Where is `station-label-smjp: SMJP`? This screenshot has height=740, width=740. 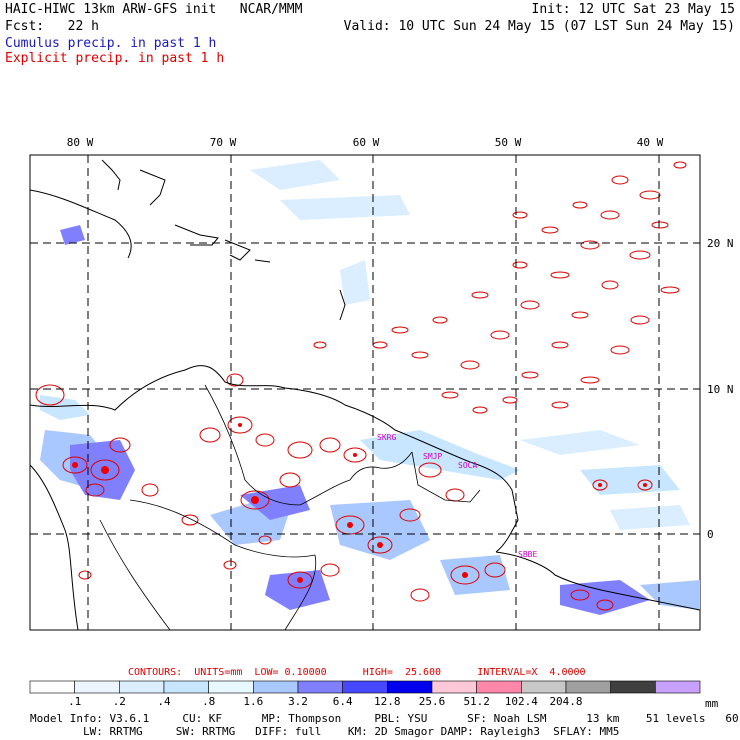
station-label-smjp: SMJP is located at coordinates (432, 456).